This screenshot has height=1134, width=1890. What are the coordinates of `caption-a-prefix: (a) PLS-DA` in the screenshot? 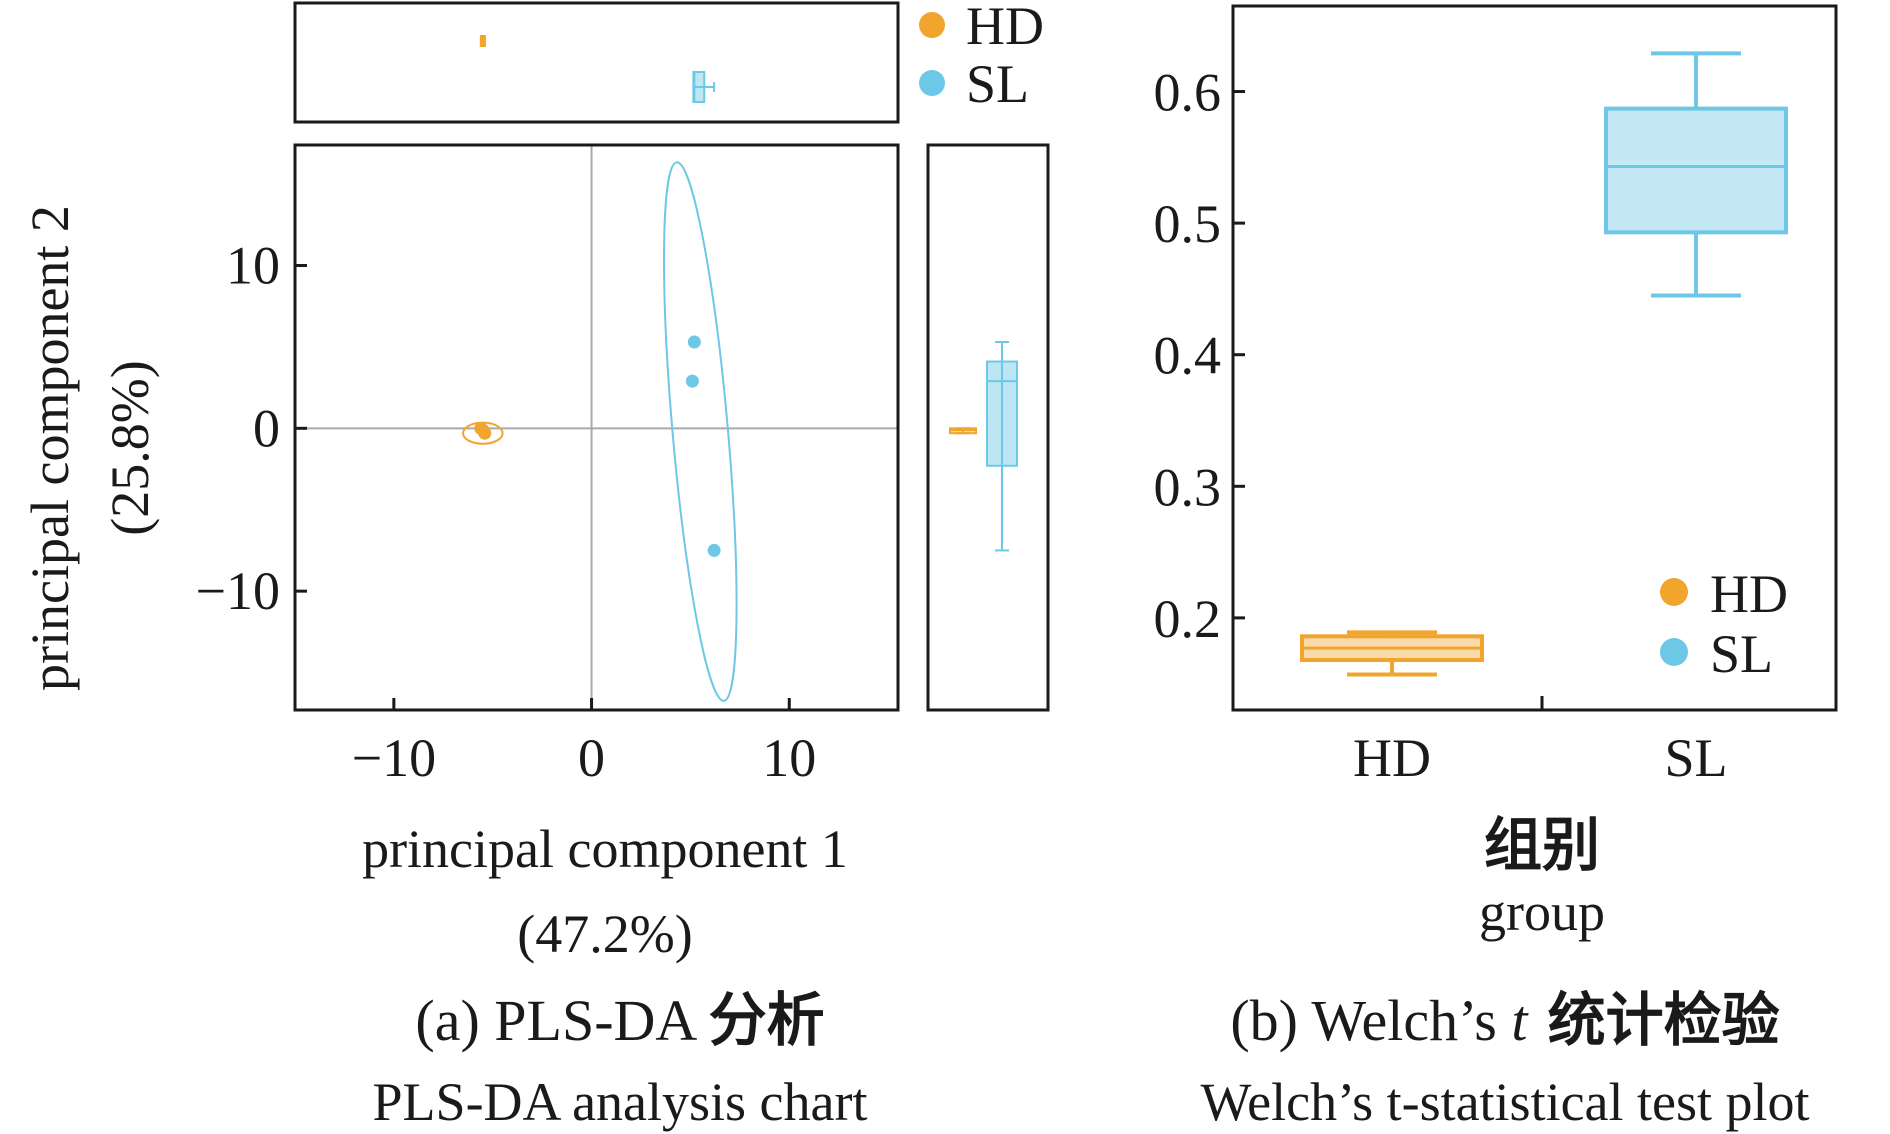 It's located at (561, 1020).